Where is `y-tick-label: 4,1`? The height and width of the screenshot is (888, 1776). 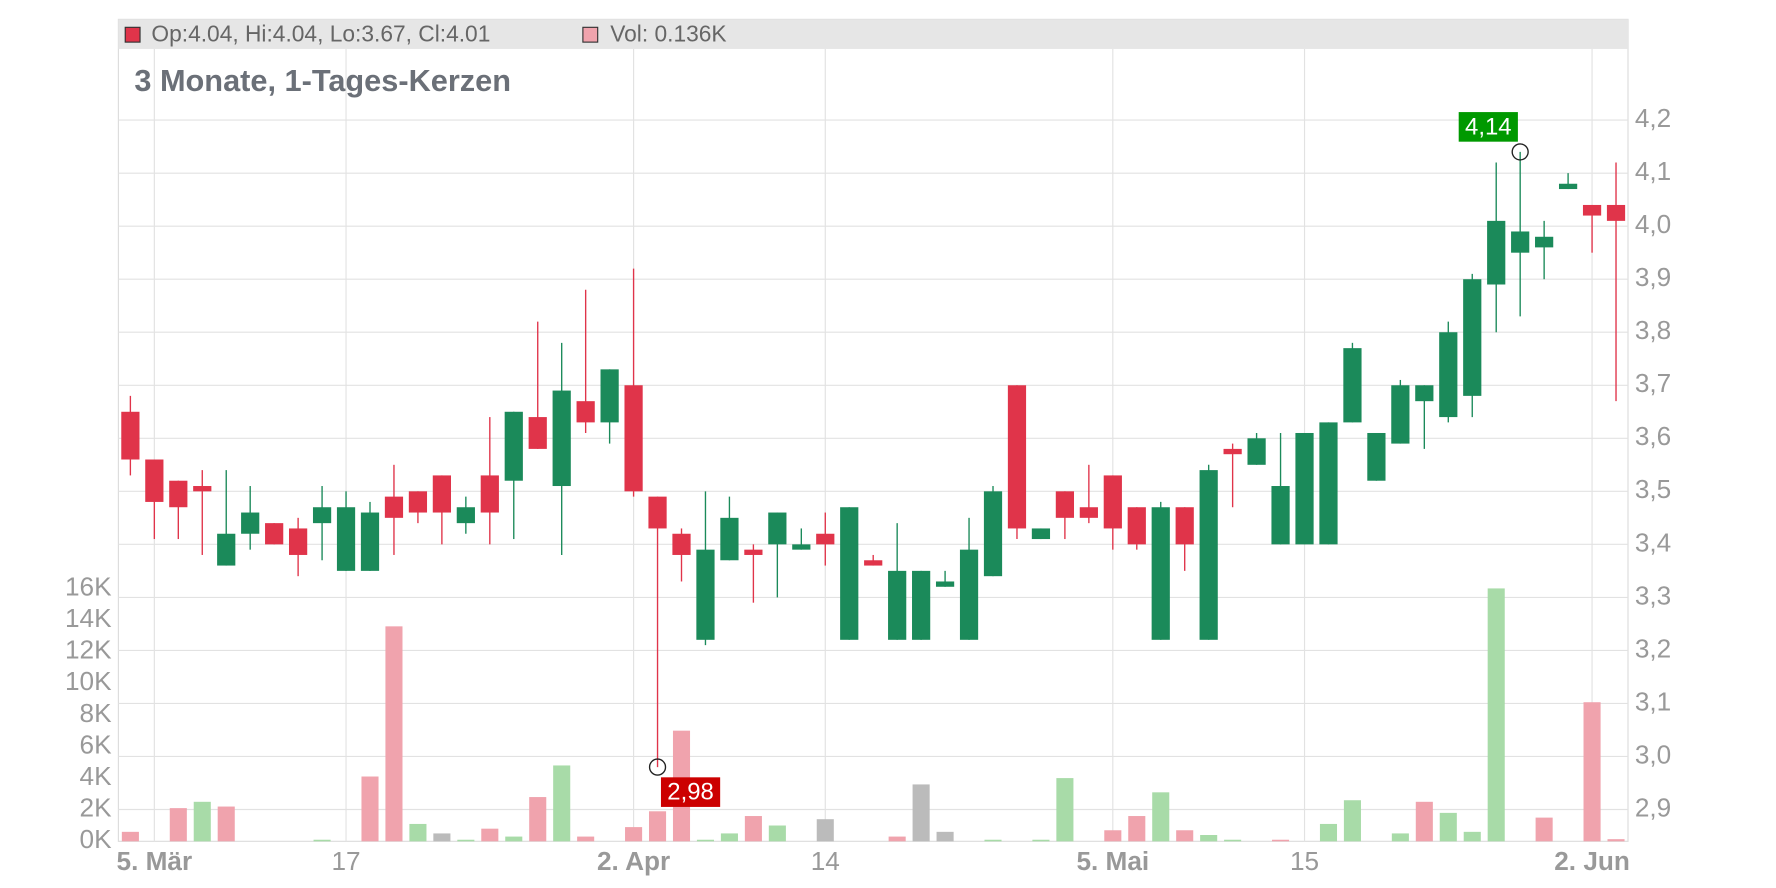 y-tick-label: 4,1 is located at coordinates (1653, 171).